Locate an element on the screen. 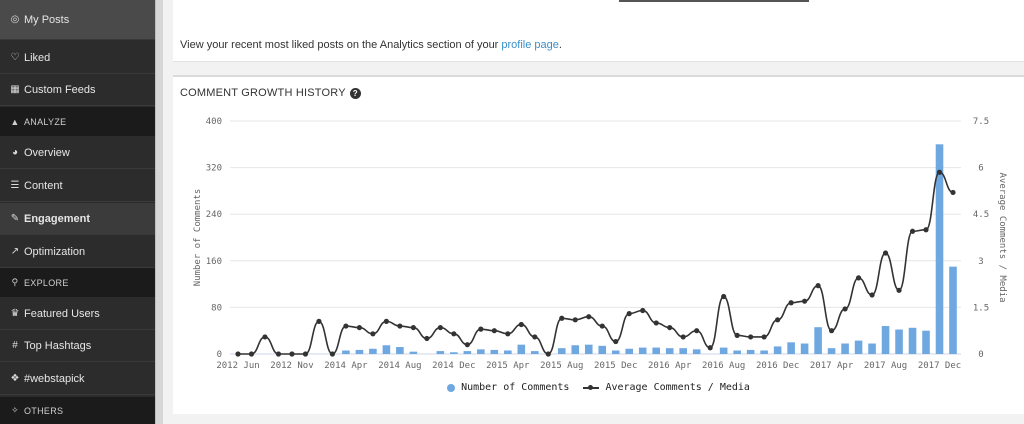 Image resolution: width=1024 pixels, height=424 pixels. sidebar-item-featured-users: ♛ Featured Users is located at coordinates (77, 314).